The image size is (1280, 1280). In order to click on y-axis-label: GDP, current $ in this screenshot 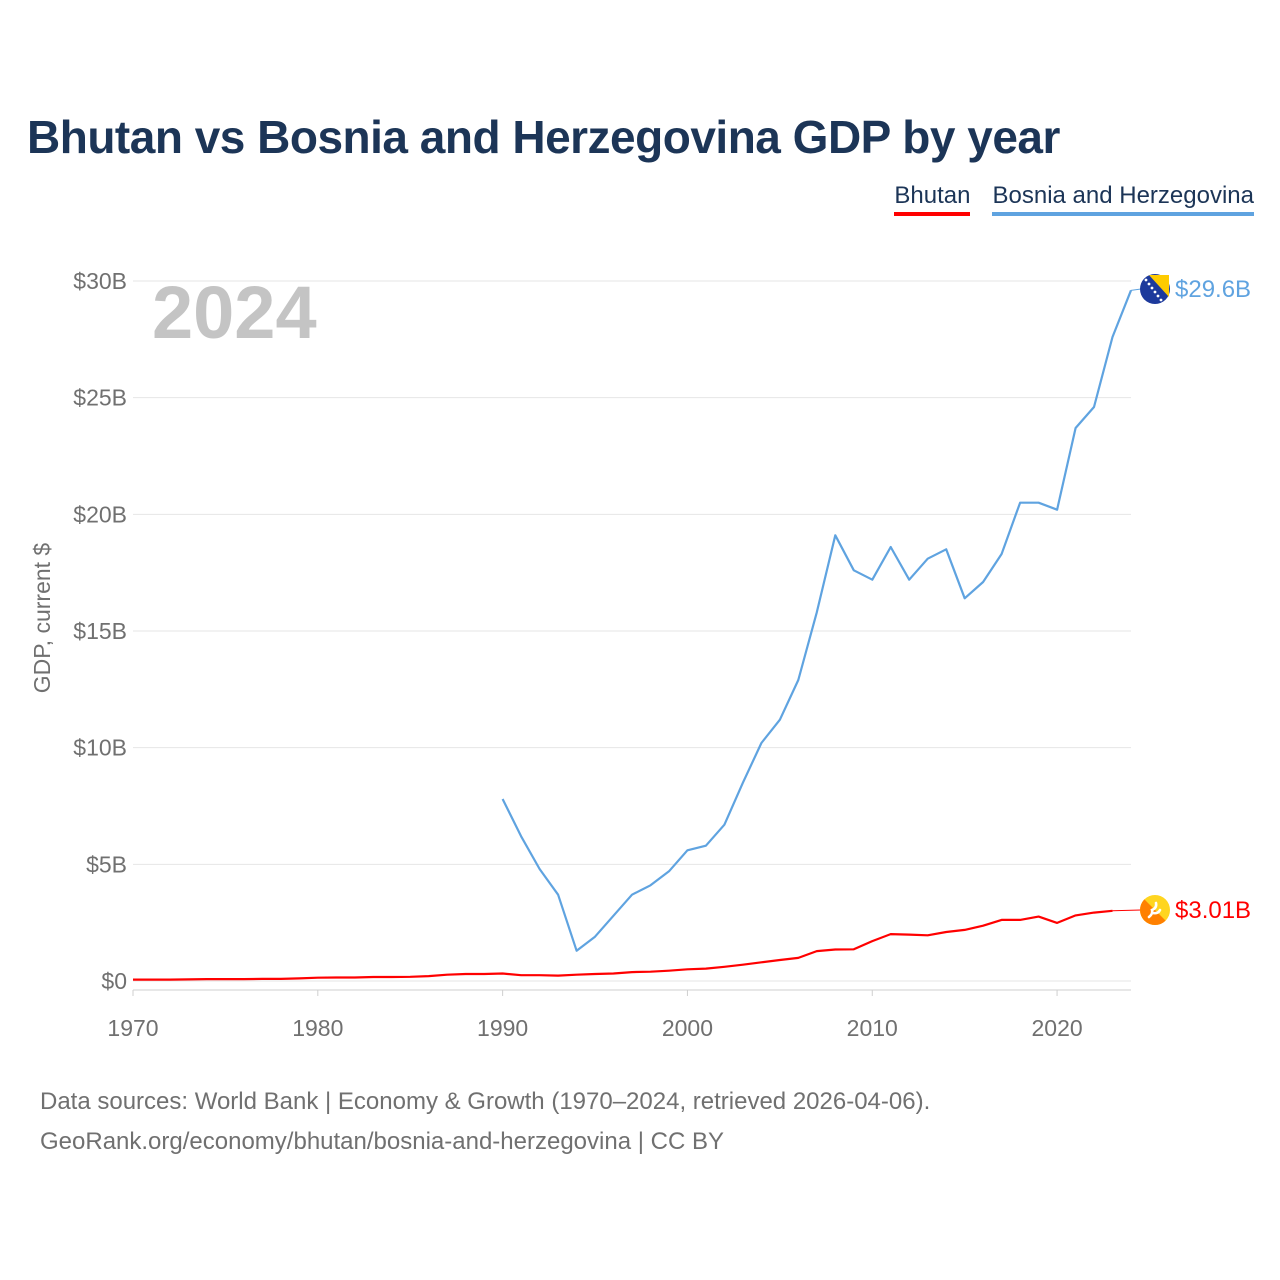, I will do `click(42, 618)`.